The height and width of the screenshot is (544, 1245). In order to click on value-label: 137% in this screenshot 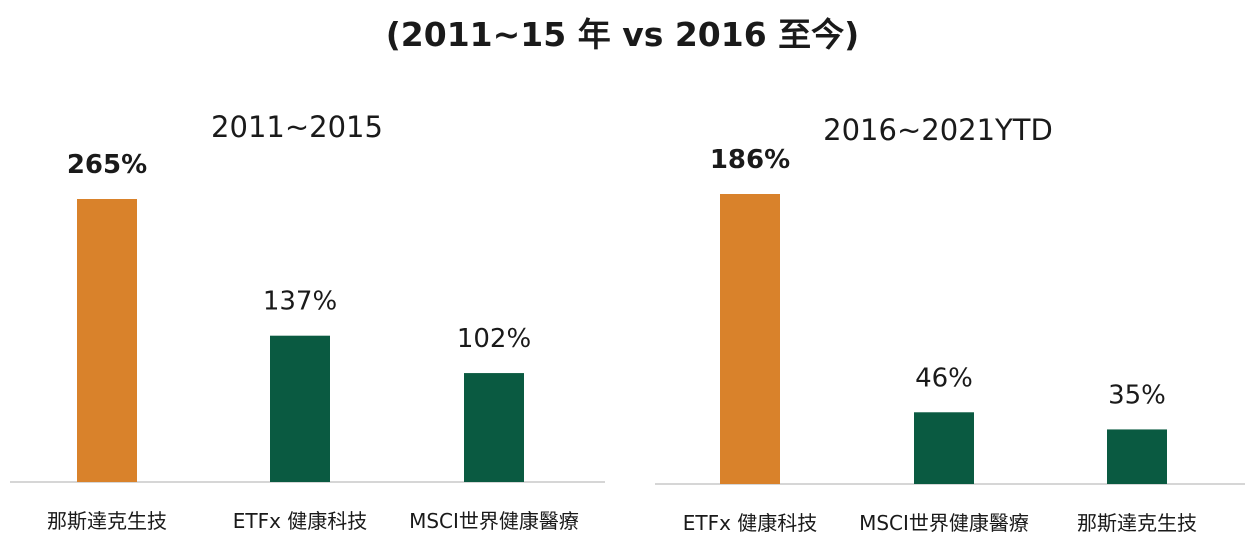, I will do `click(300, 302)`.